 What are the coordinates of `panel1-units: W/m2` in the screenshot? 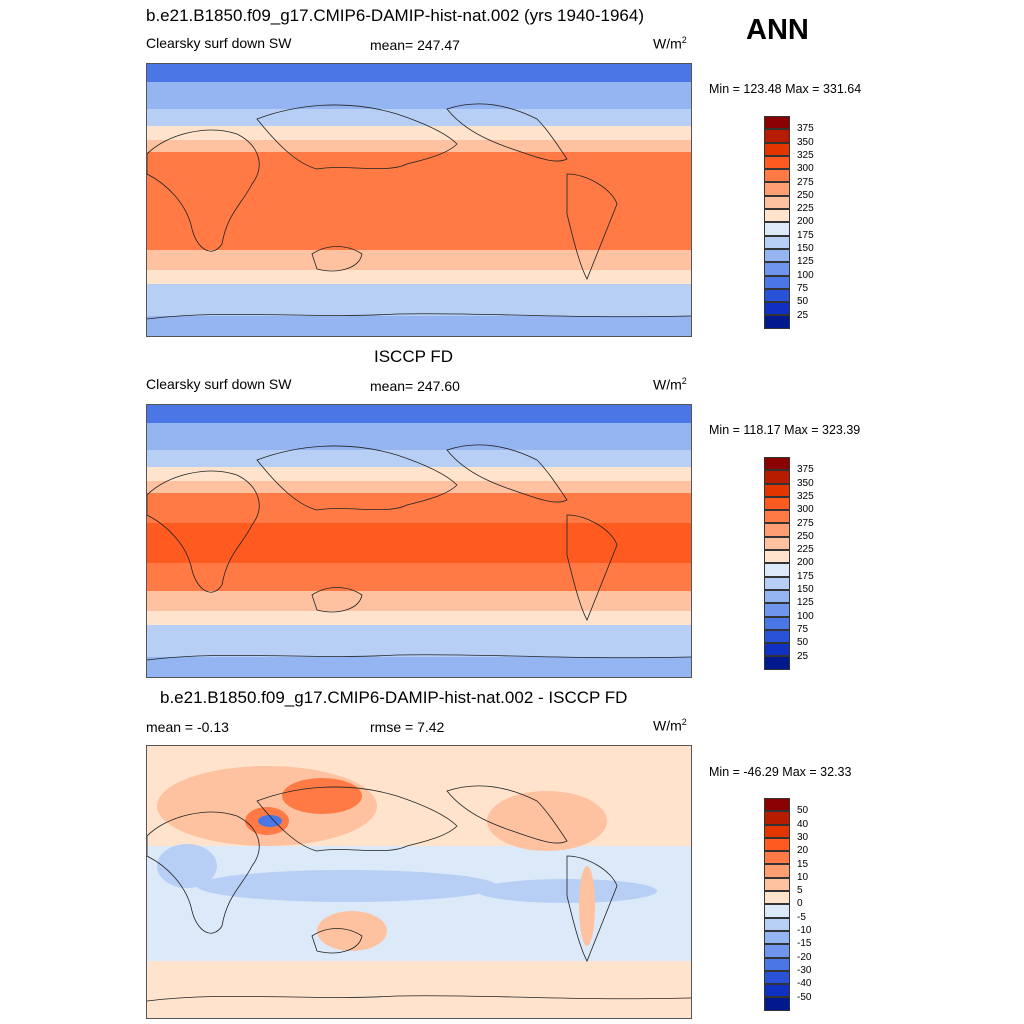 It's located at (670, 43).